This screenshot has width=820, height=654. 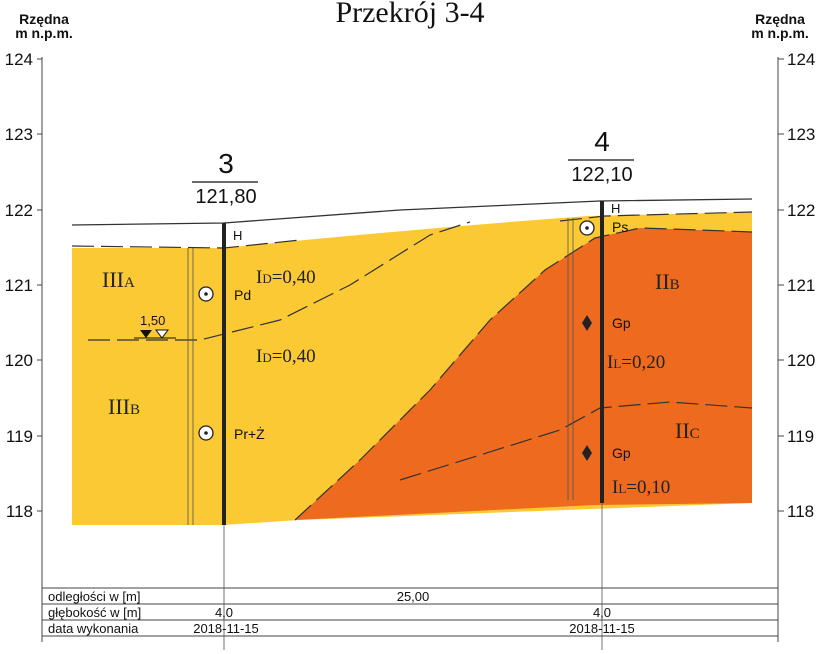 I want to click on param-id-lower: ID=0,40, so click(x=286, y=356).